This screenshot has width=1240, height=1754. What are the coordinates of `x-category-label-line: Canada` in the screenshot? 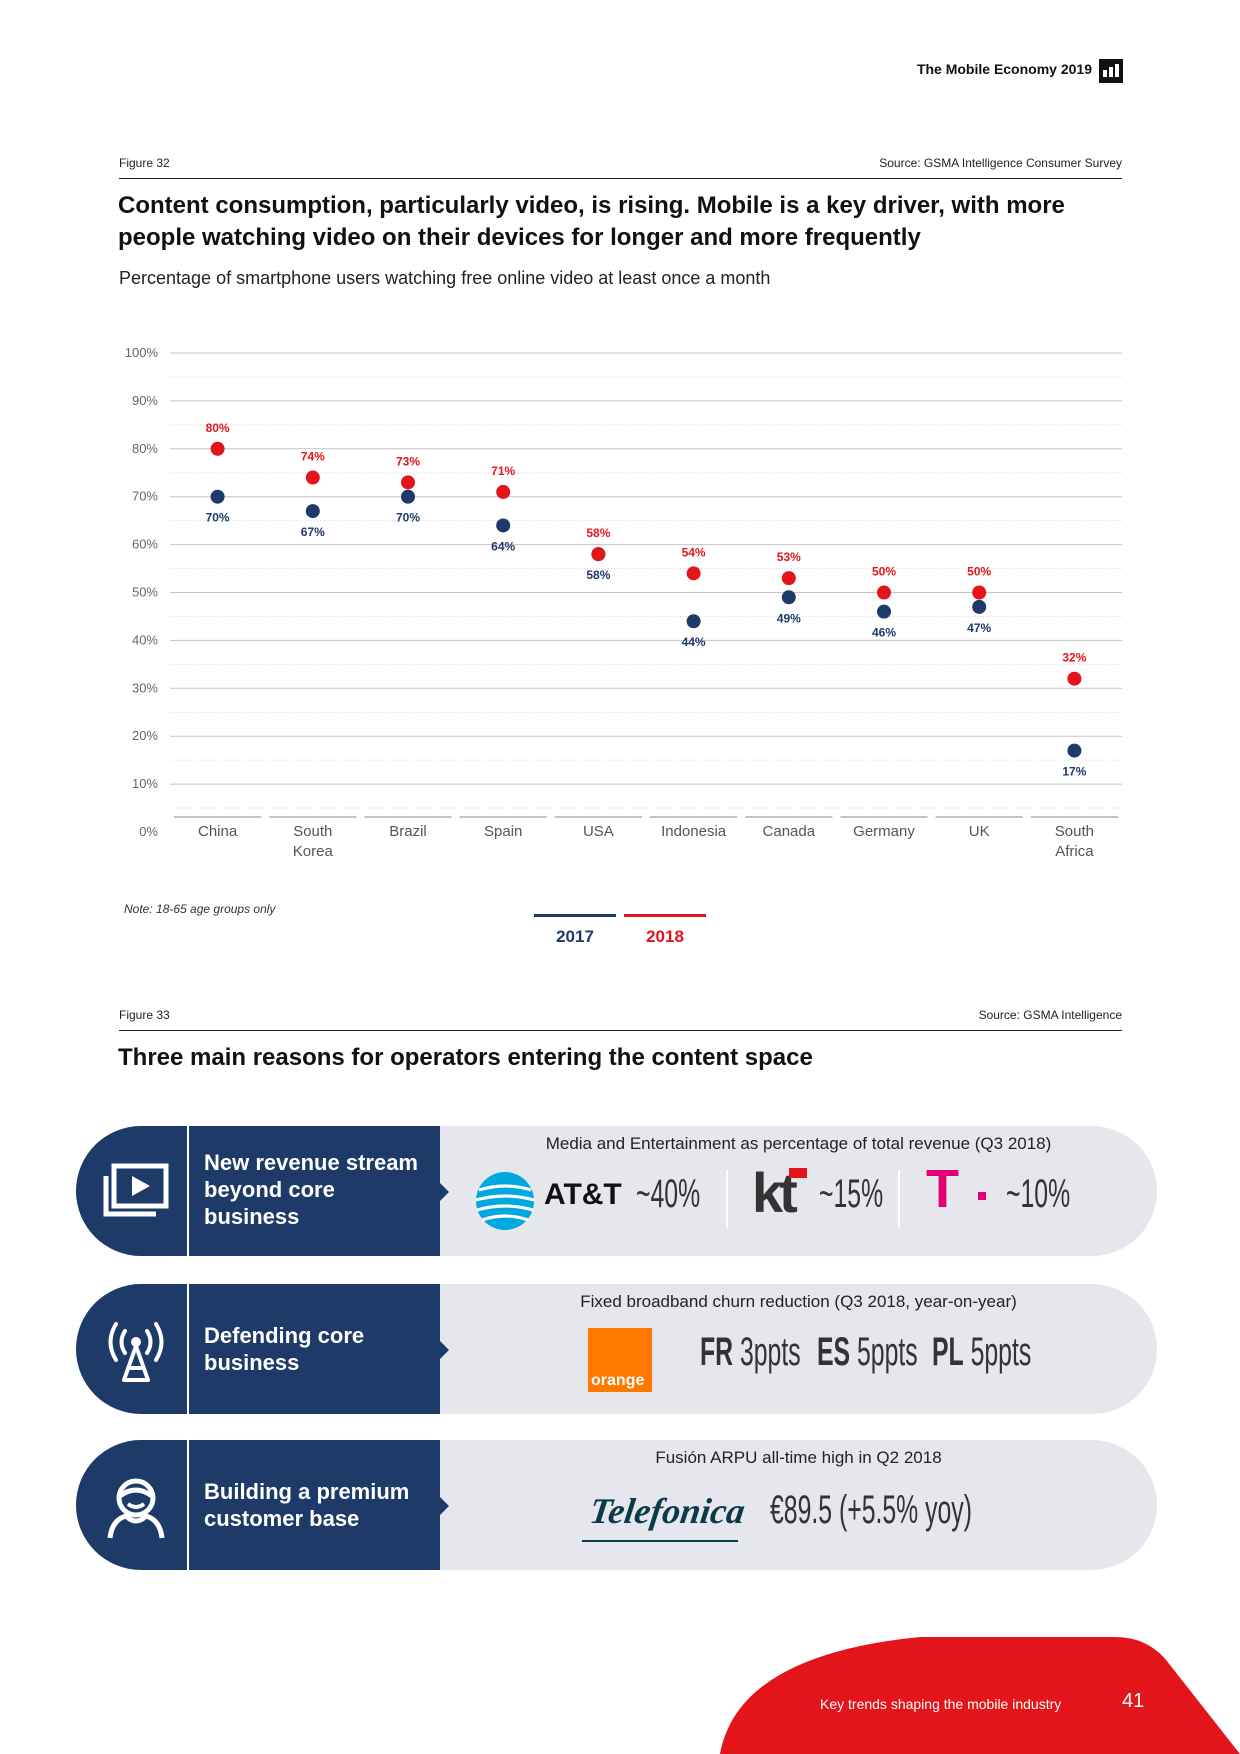 It's located at (789, 831).